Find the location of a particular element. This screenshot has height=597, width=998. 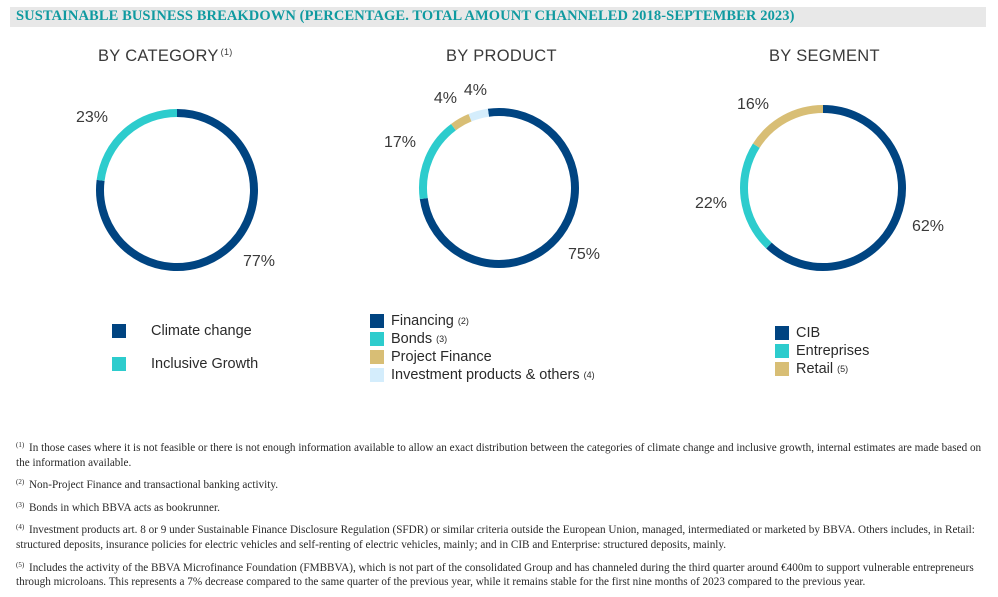

legend-item-project-finance: Project Finance is located at coordinates (431, 357).